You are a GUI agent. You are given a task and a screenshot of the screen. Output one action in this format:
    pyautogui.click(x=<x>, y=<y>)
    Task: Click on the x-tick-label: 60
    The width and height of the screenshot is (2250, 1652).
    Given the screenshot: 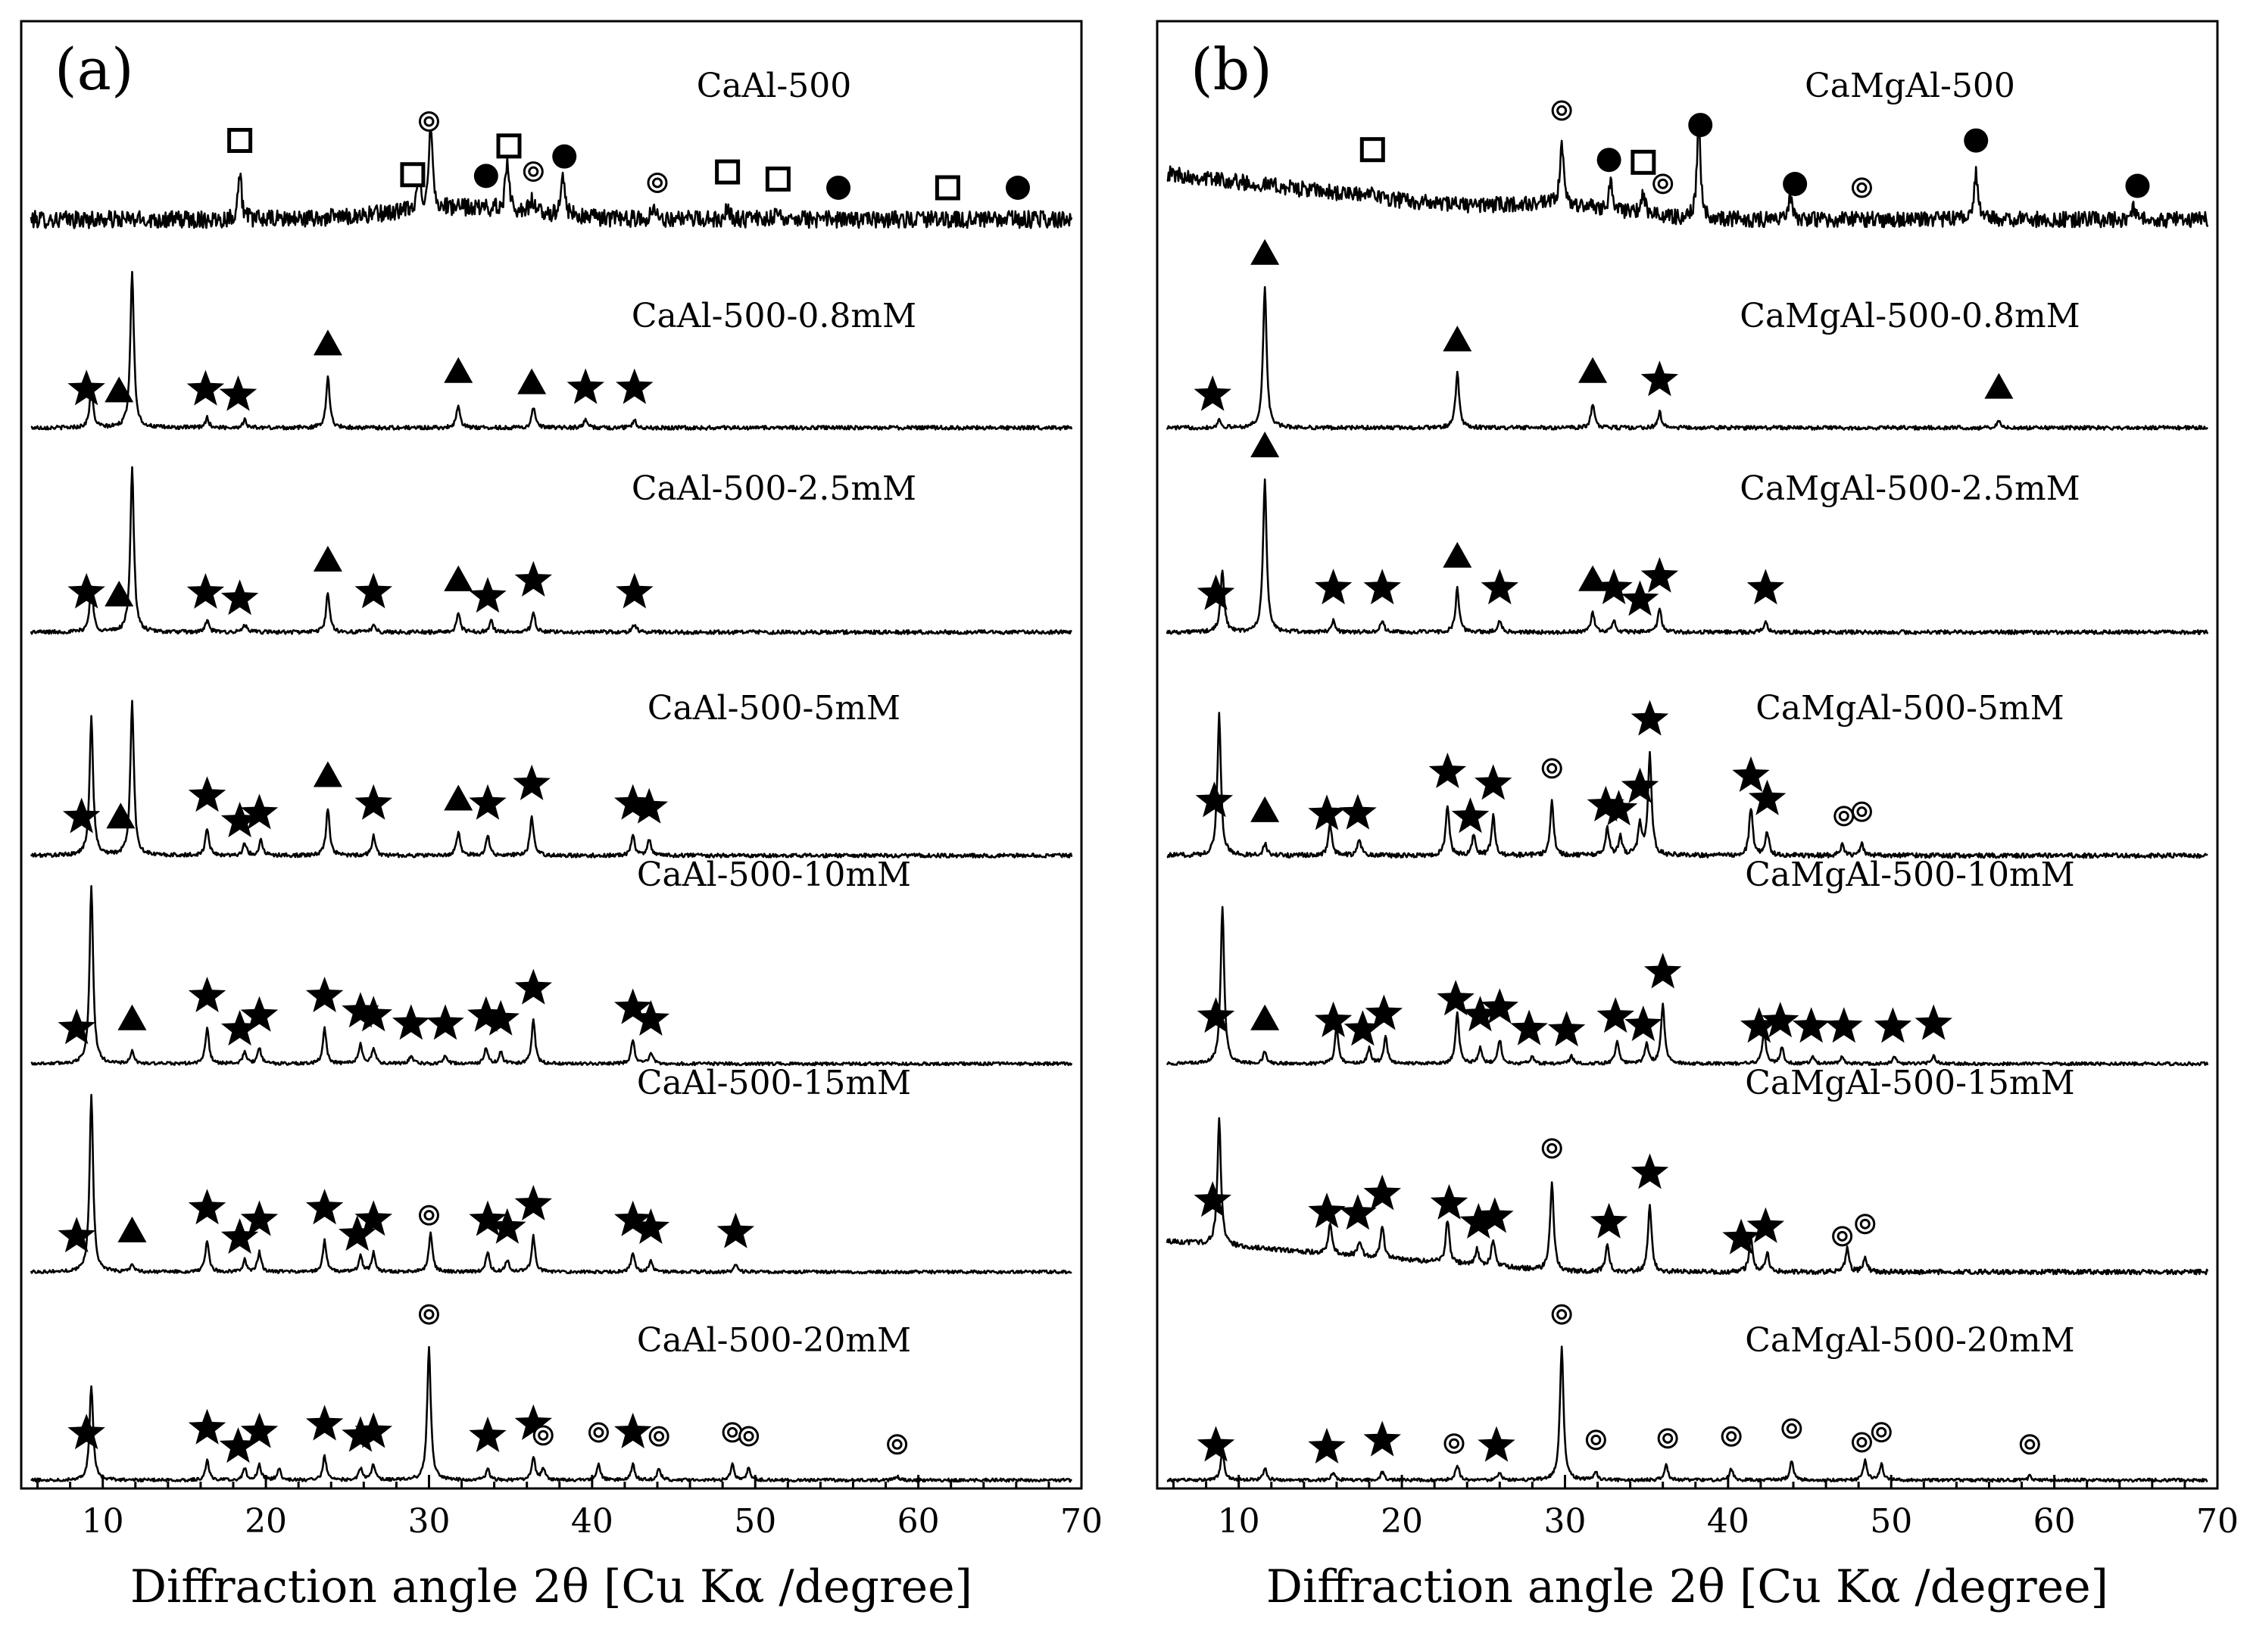 What is the action you would take?
    pyautogui.click(x=2054, y=1521)
    